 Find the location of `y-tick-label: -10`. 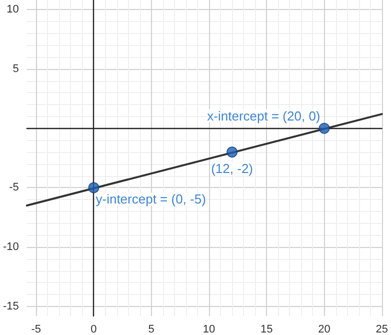

y-tick-label: -10 is located at coordinates (10, 247).